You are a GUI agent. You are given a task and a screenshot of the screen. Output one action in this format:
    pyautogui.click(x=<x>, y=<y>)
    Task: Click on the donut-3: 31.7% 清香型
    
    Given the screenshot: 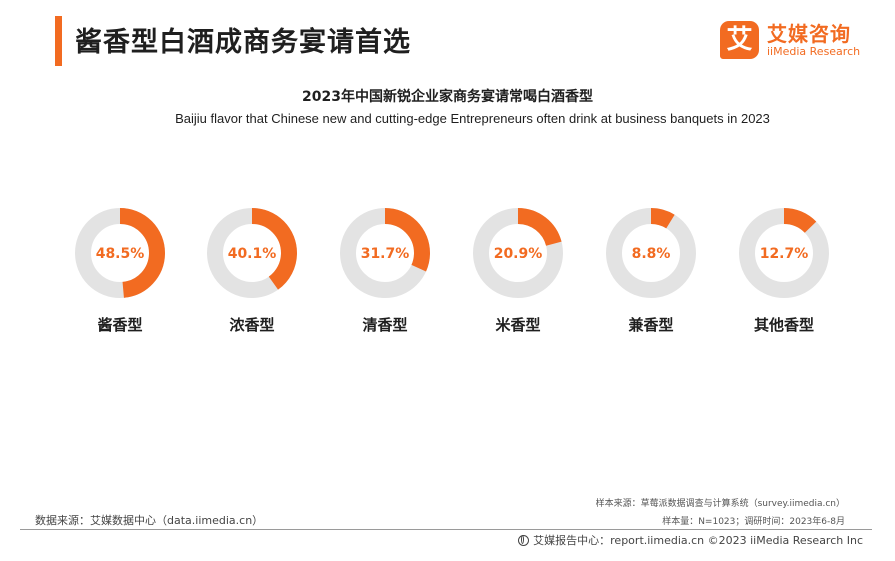 What is the action you would take?
    pyautogui.click(x=385, y=271)
    